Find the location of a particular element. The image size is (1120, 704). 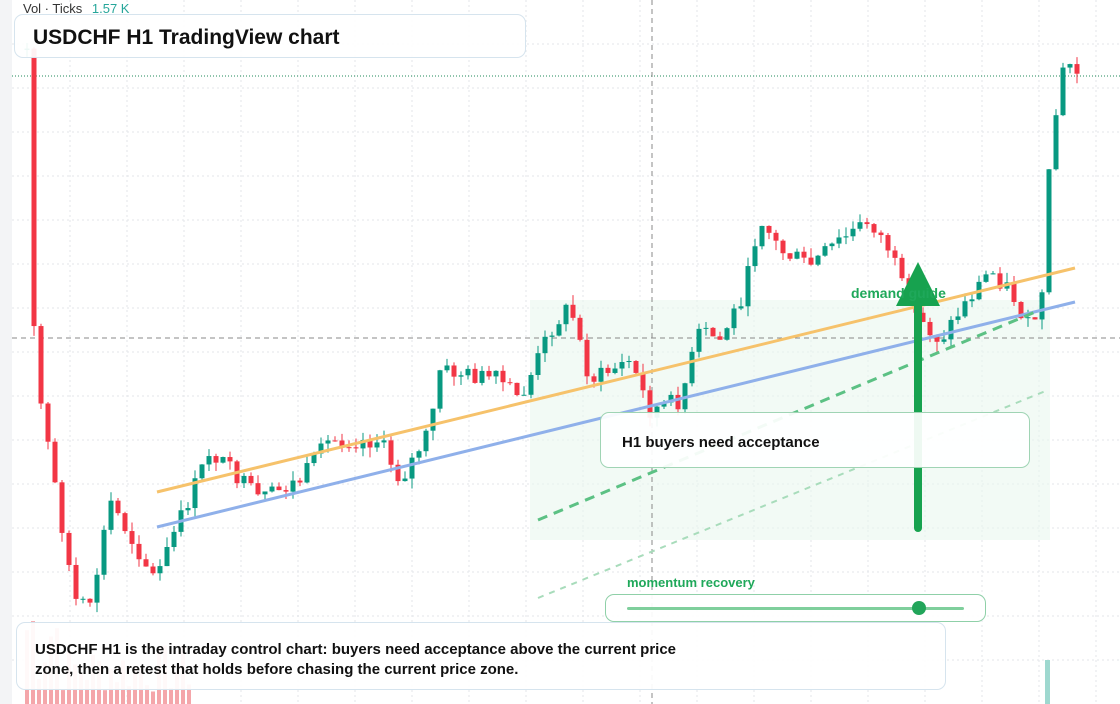

vol-value: 1.57 K is located at coordinates (110, 8).